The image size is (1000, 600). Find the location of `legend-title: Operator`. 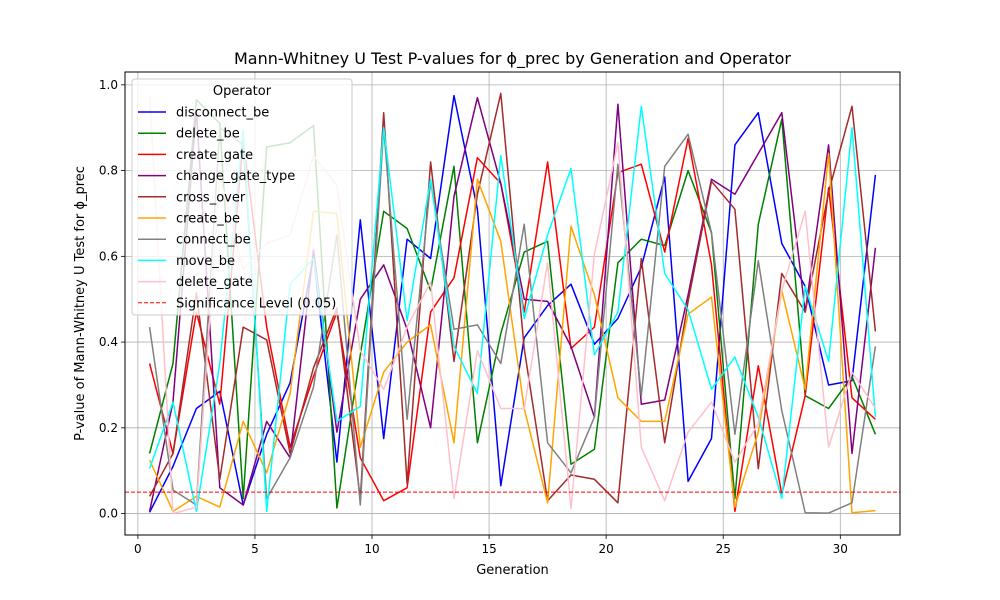

legend-title: Operator is located at coordinates (242, 91).